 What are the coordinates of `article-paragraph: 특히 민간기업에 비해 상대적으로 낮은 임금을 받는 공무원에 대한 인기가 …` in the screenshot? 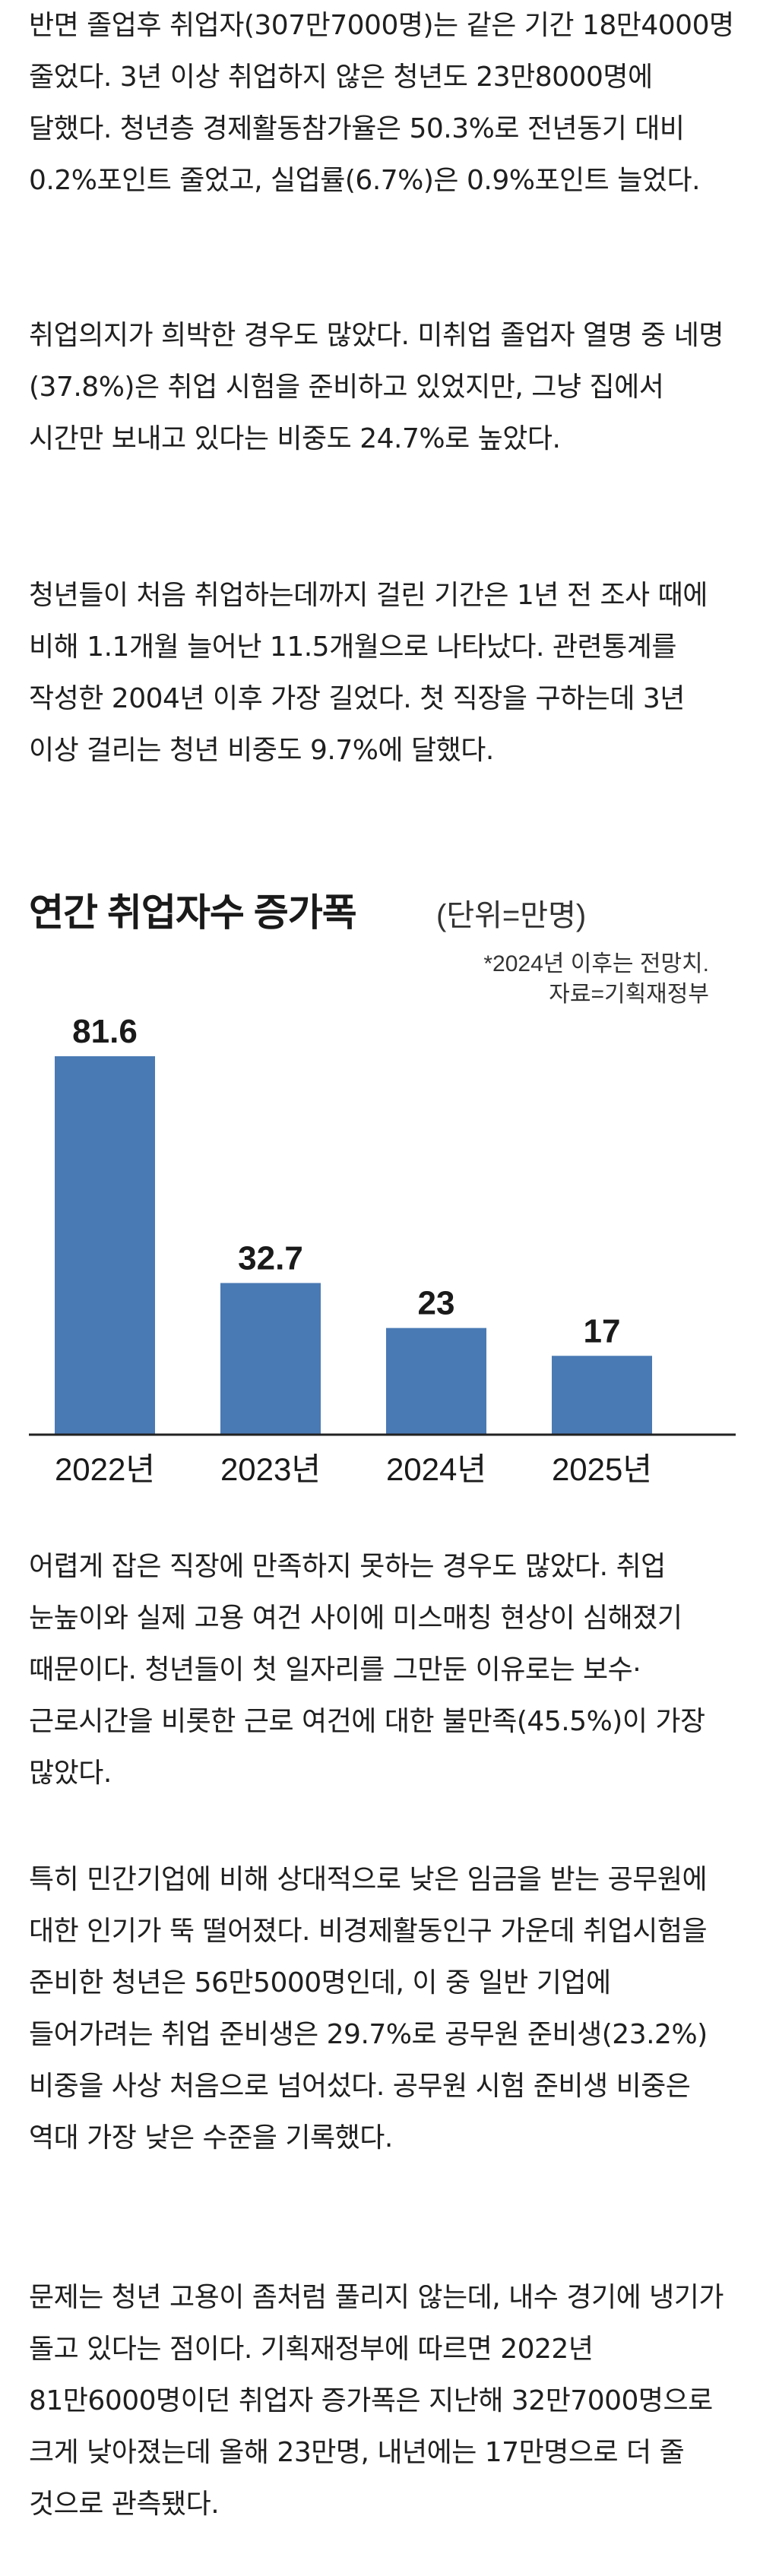 It's located at (369, 2009).